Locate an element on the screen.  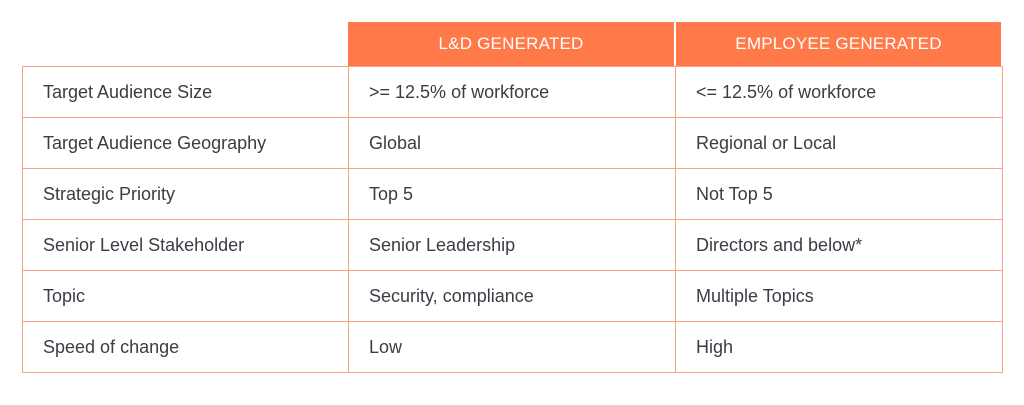
header-employee-generated: EMPLOYEE GENERATED is located at coordinates (838, 44).